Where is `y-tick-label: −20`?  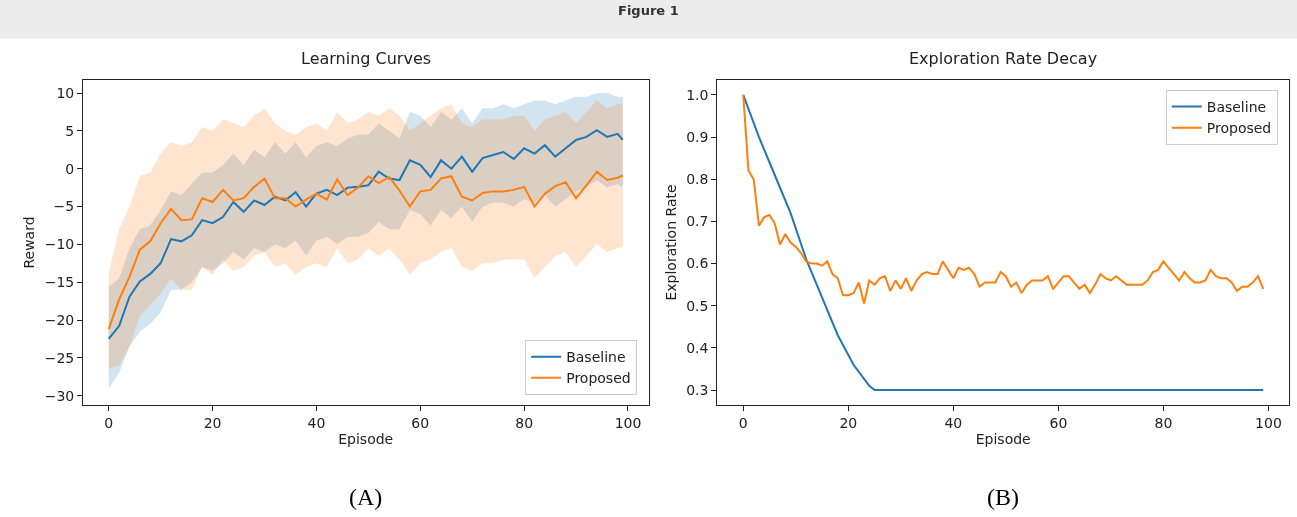 y-tick-label: −20 is located at coordinates (59, 319).